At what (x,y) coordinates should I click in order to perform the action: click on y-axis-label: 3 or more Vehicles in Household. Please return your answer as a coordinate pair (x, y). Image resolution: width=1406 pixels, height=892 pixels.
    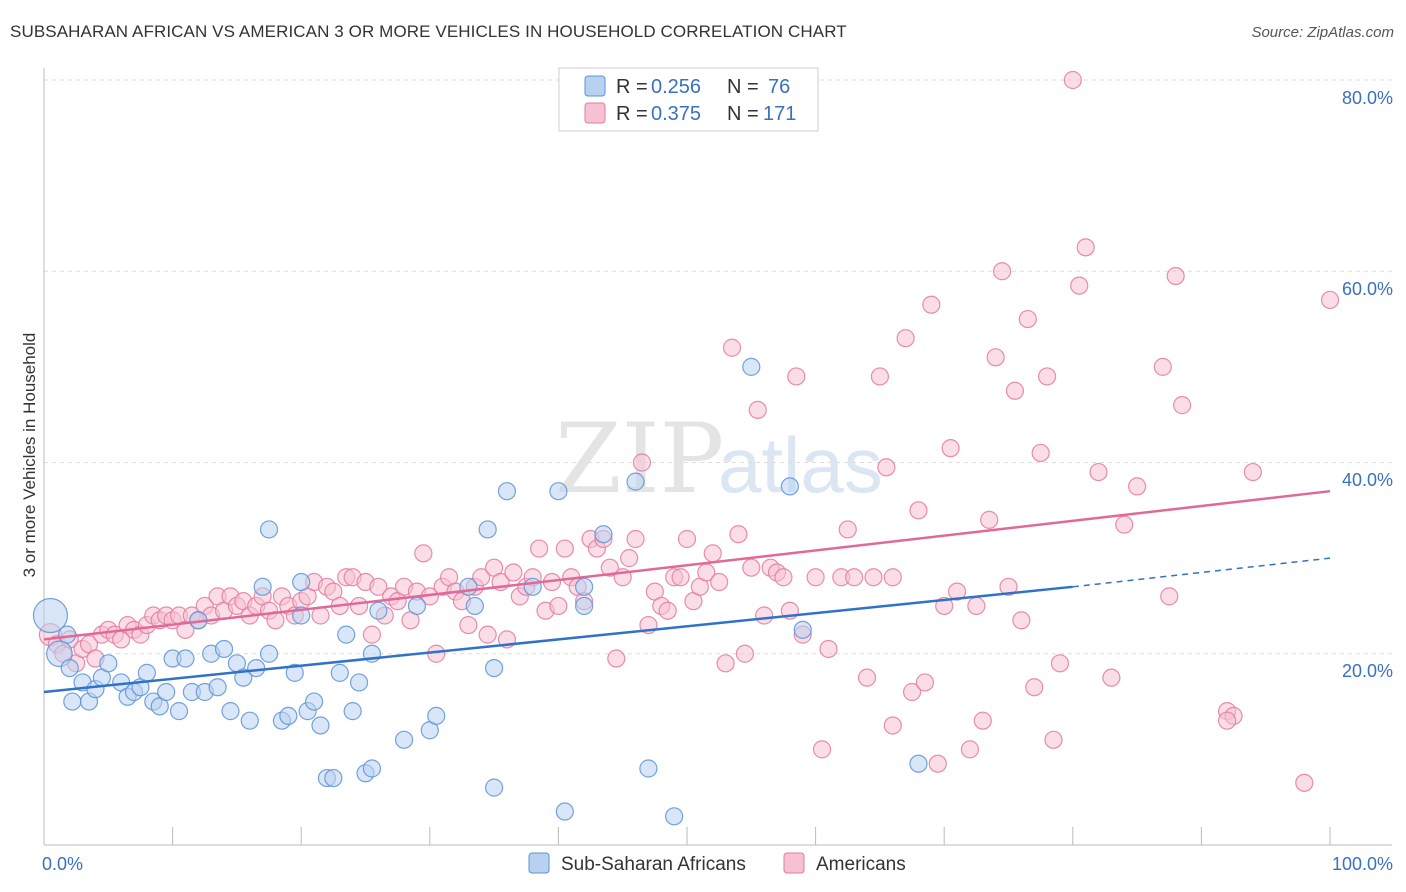
    Looking at the image, I should click on (29, 455).